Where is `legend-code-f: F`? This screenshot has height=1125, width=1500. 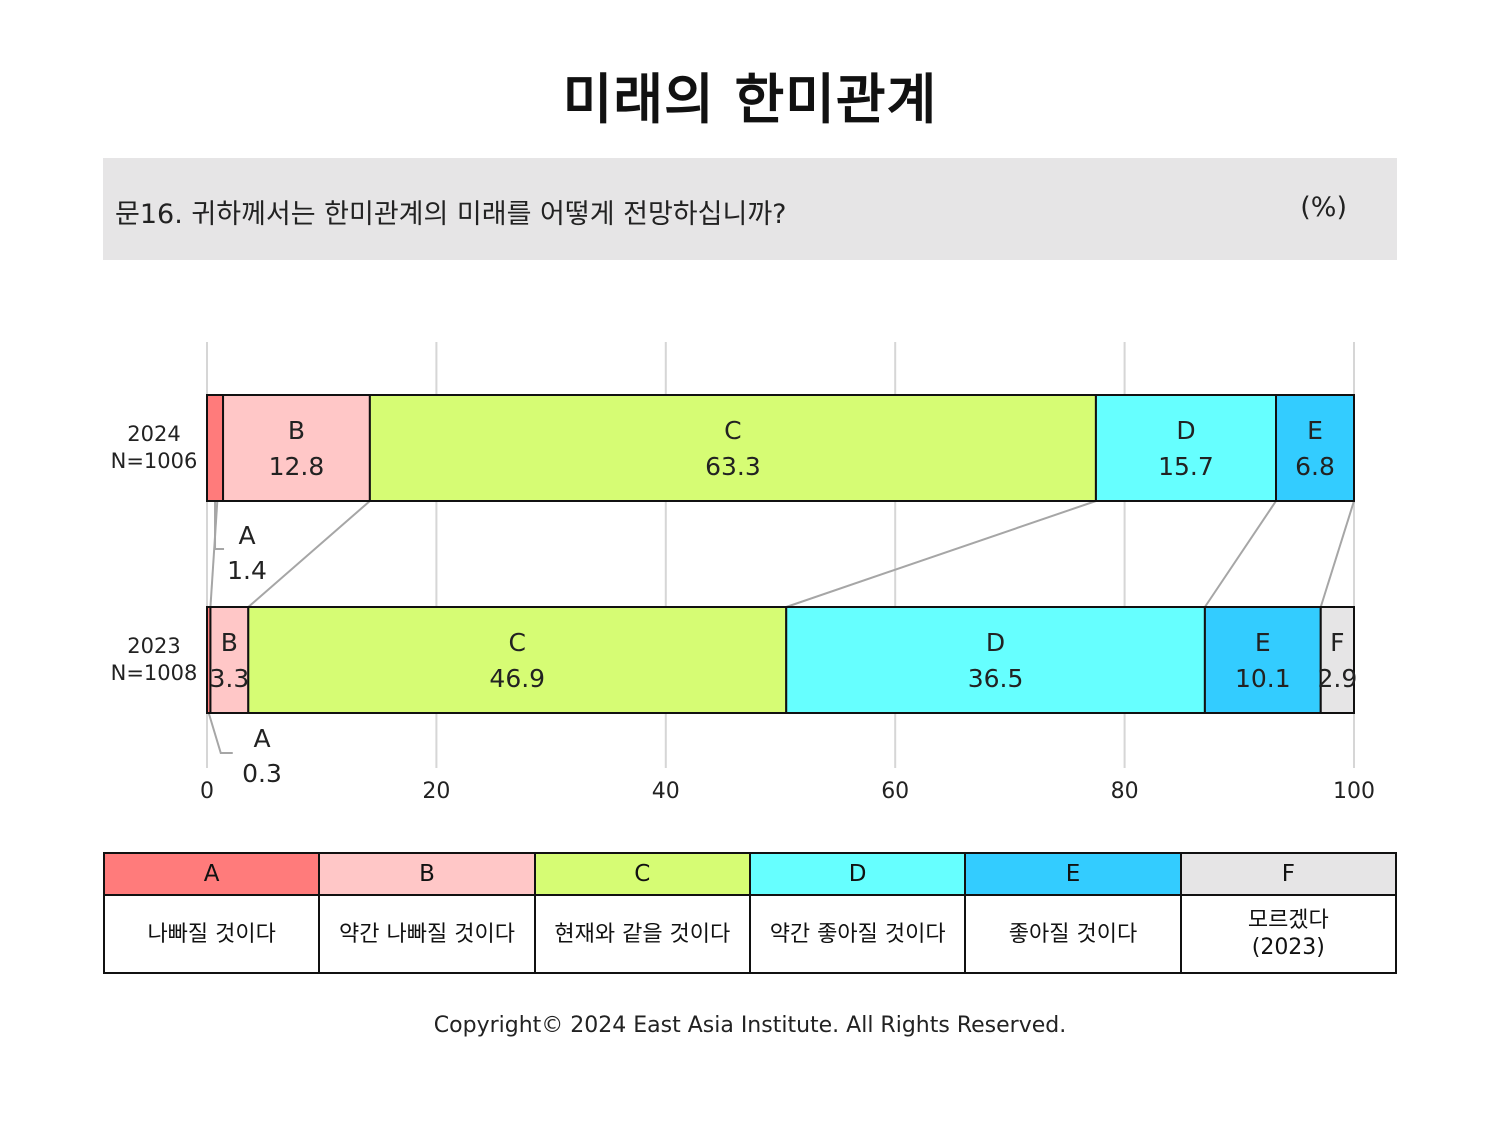
legend-code-f: F is located at coordinates (1288, 874).